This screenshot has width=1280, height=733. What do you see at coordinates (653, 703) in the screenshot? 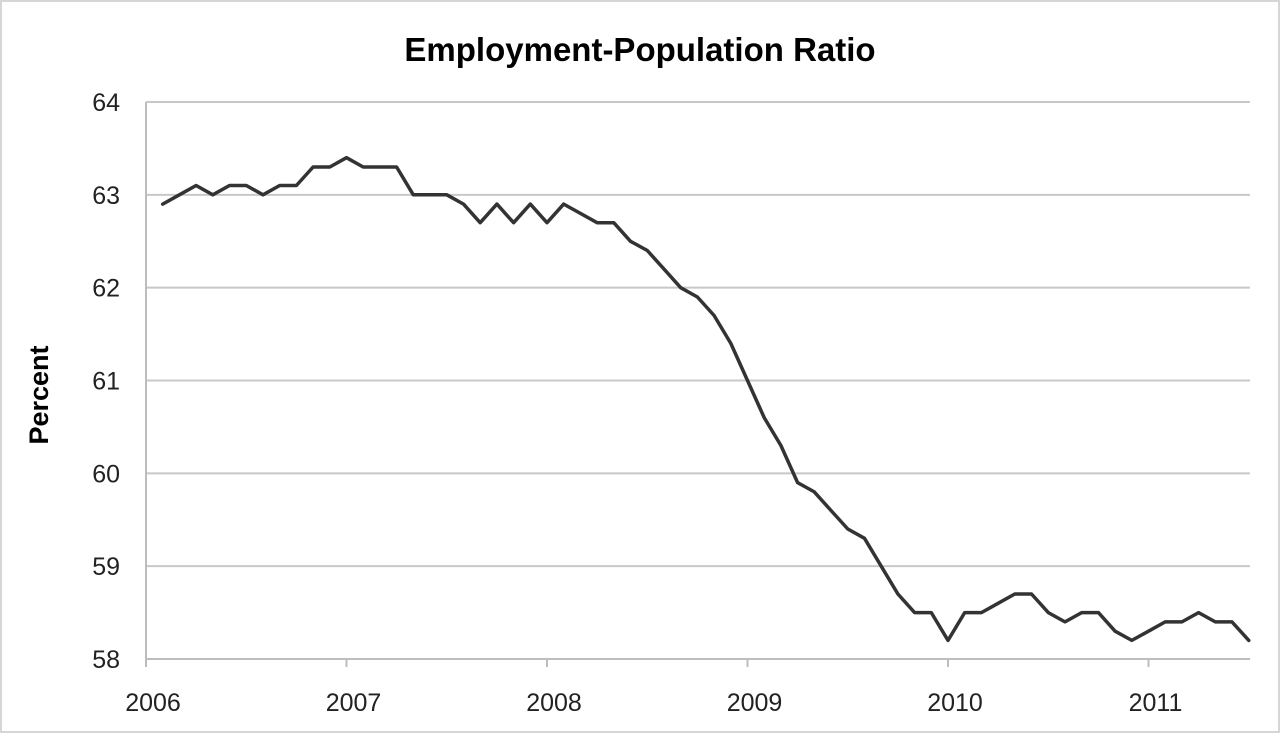
I see `x-tick-labels: 2006 2007 2008 2009 2010 2011` at bounding box center [653, 703].